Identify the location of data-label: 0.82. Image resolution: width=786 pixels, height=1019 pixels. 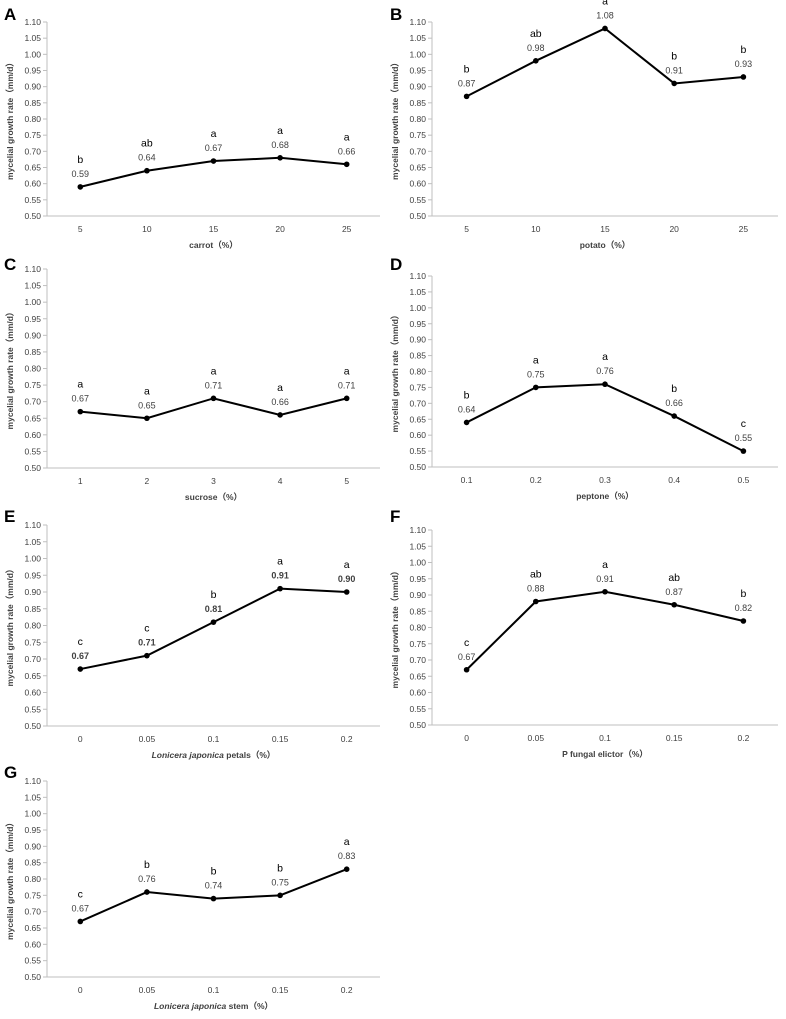
(744, 608).